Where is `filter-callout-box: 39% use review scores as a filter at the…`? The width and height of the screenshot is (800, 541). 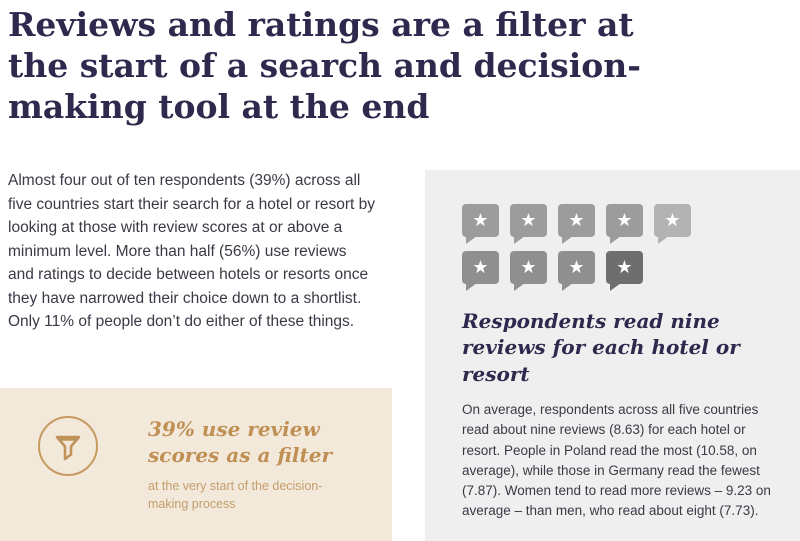
filter-callout-box: 39% use review scores as a filter at the… is located at coordinates (196, 464).